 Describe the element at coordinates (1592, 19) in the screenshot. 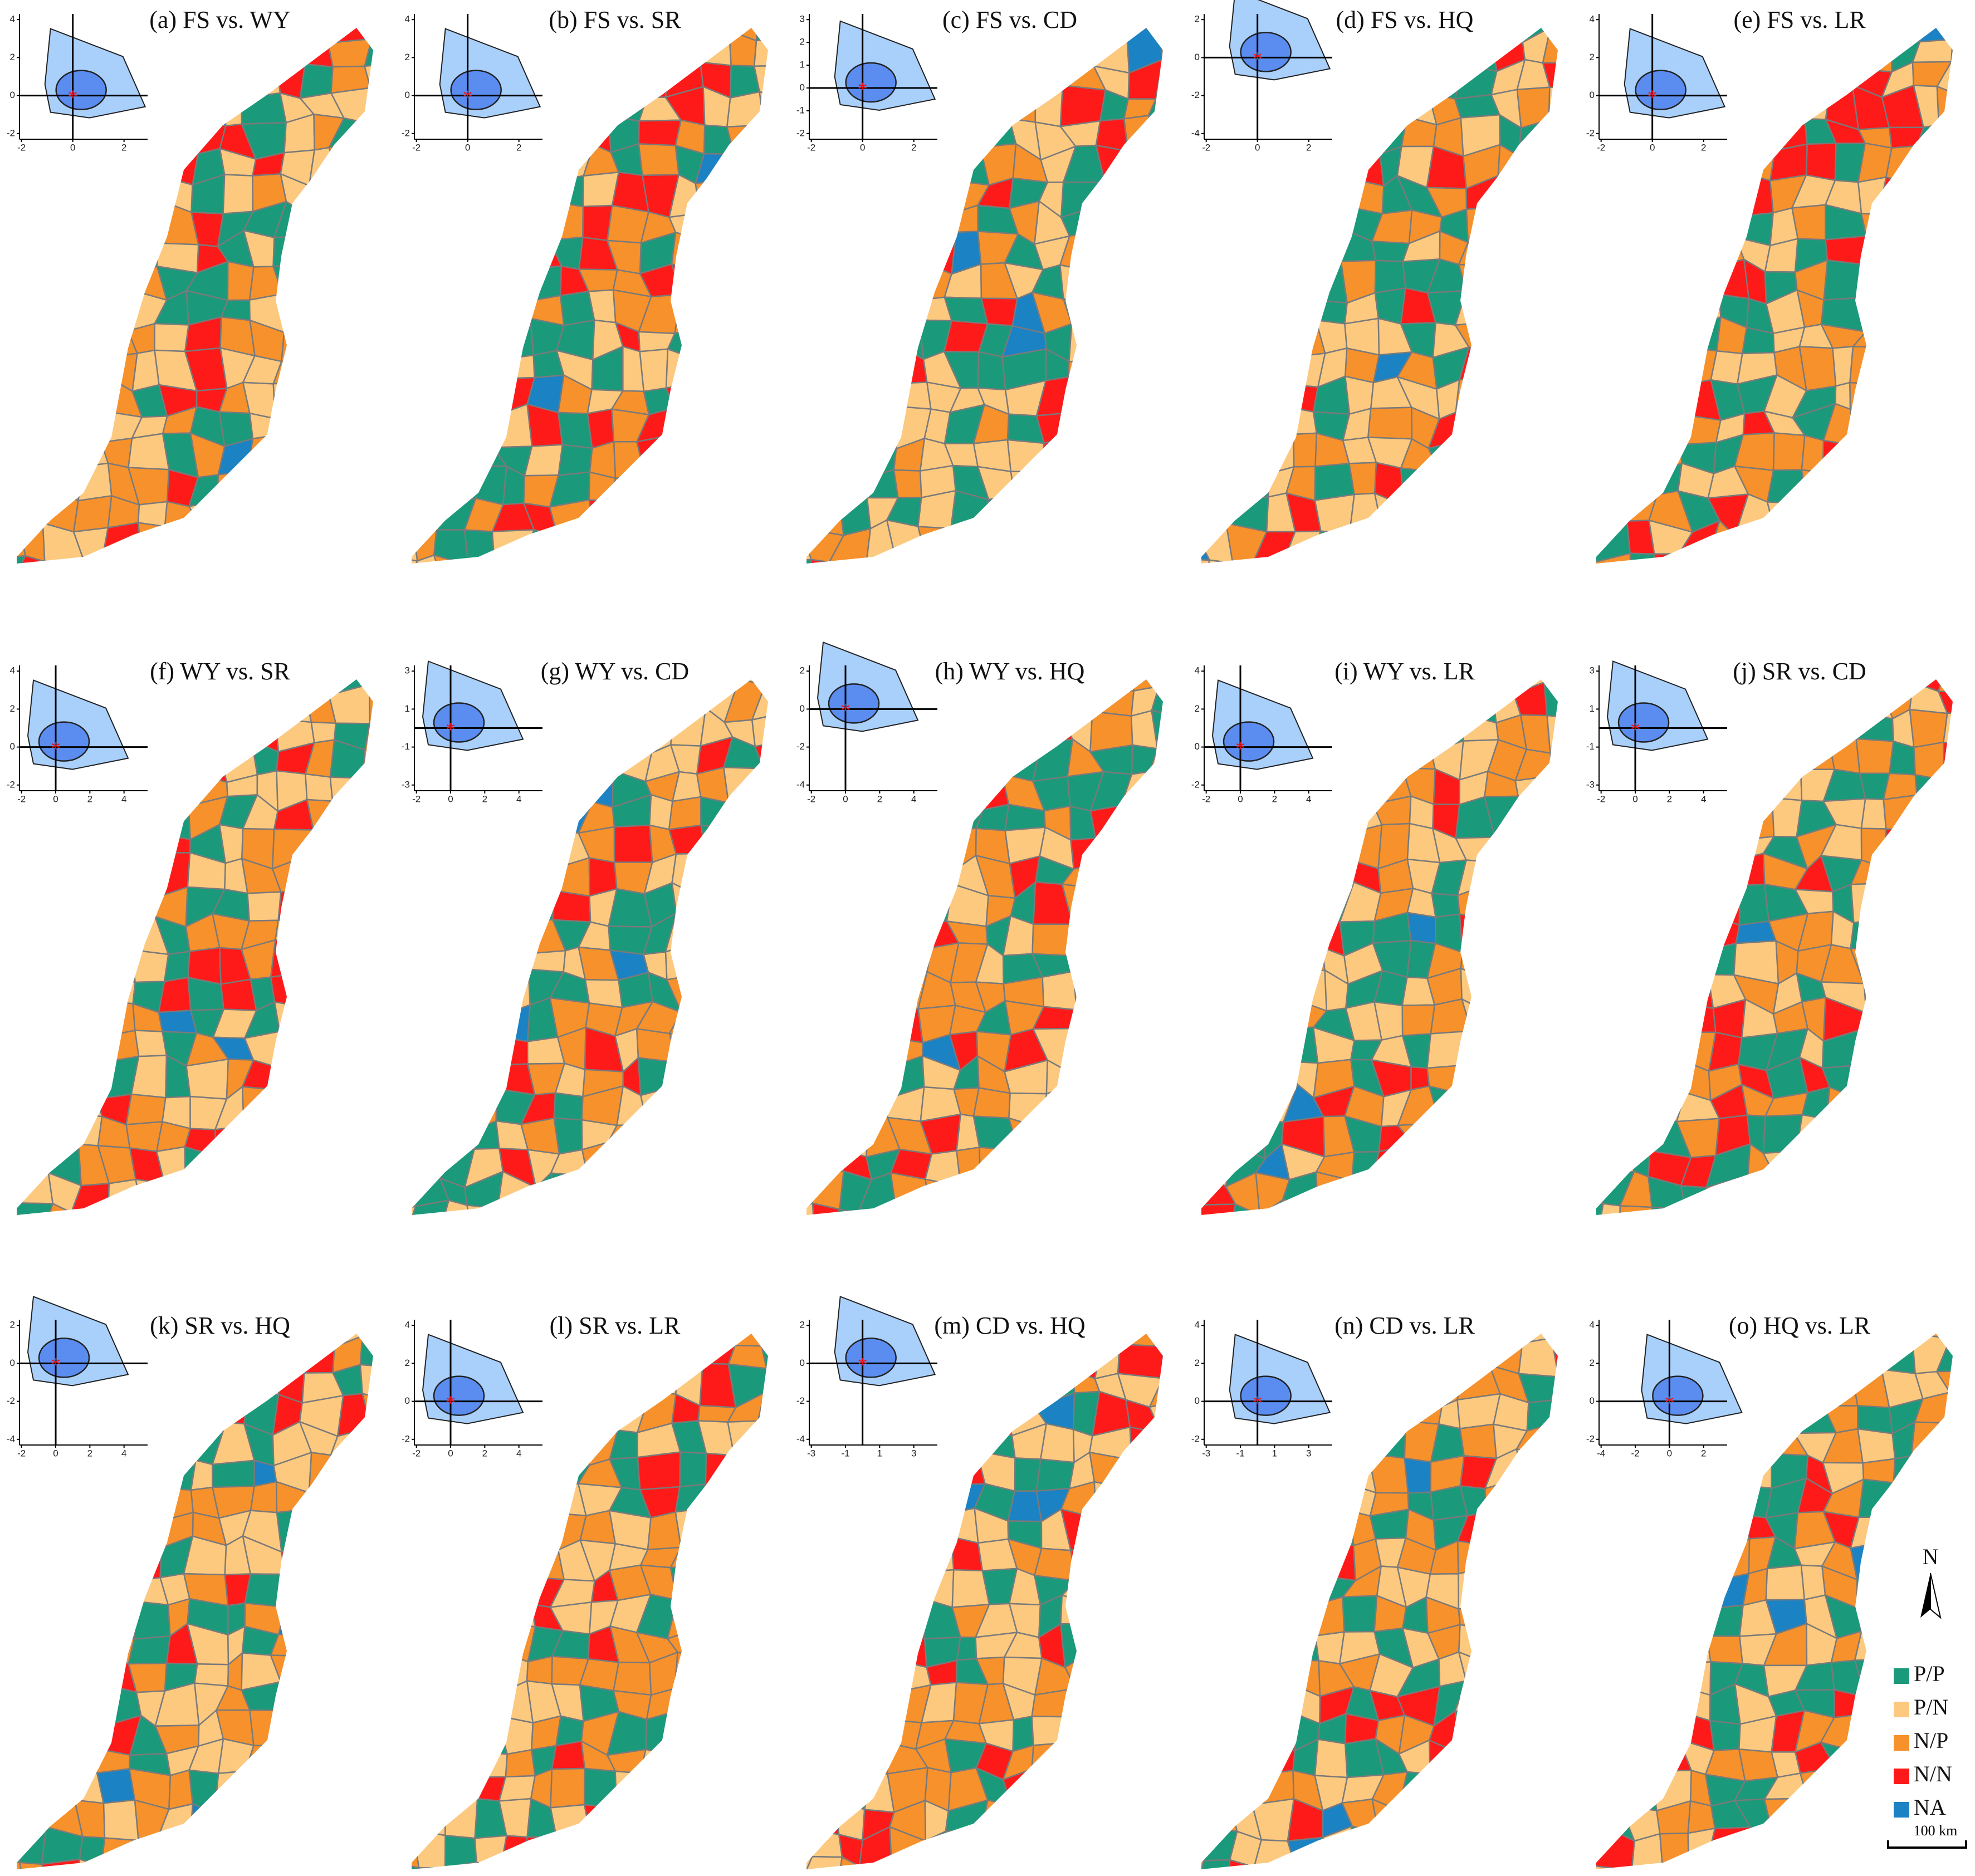

I see `y-tick-label: 4` at that location.